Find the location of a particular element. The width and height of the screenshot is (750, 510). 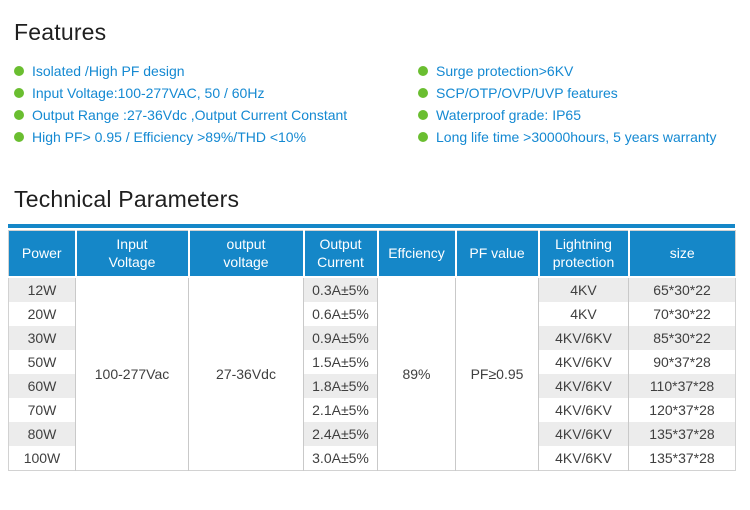

table-row: 50W 1.5A±5% 4KV/6KV 90*37*28 is located at coordinates (372, 361).